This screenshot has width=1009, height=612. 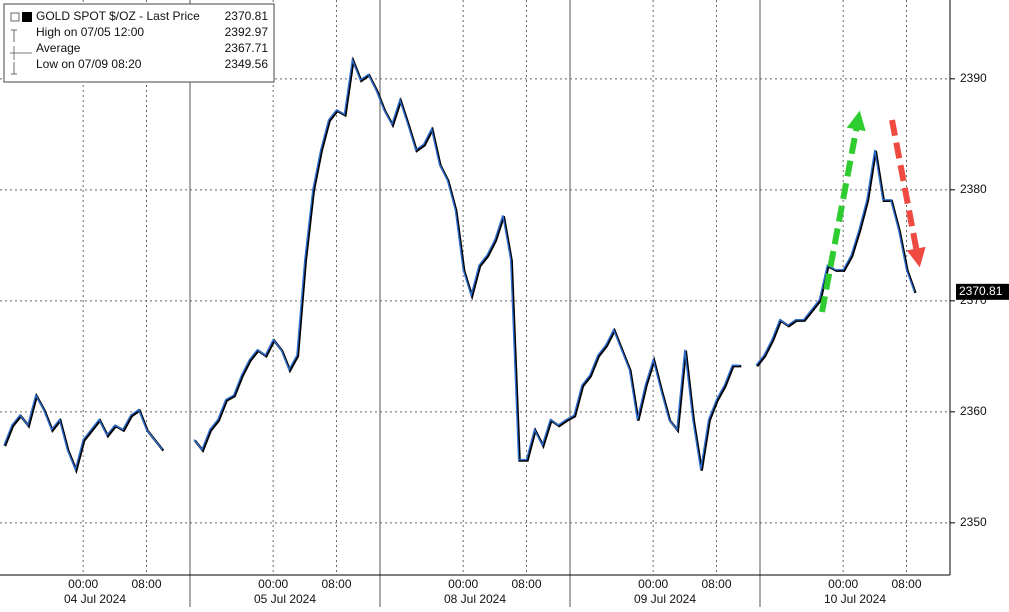 What do you see at coordinates (285, 599) in the screenshot?
I see `date-label: 05 Jul 2024` at bounding box center [285, 599].